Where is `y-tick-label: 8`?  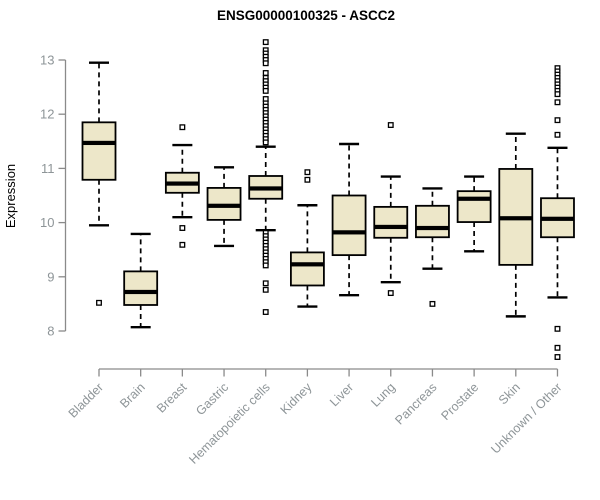 y-tick-label: 8 is located at coordinates (50, 331).